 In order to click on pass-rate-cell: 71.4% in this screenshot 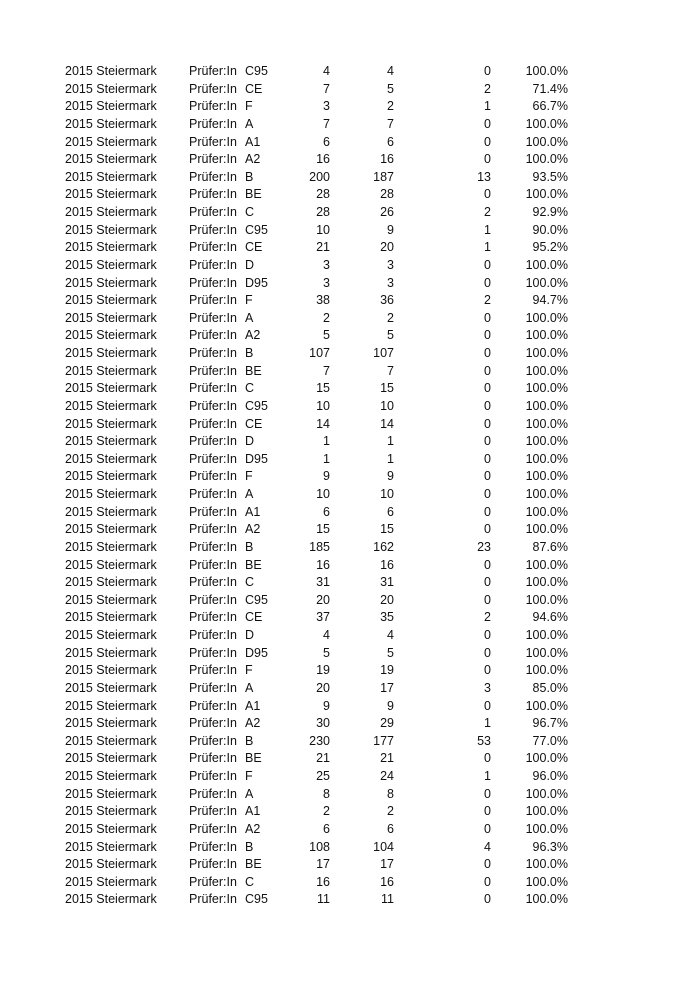, I will do `click(550, 88)`.